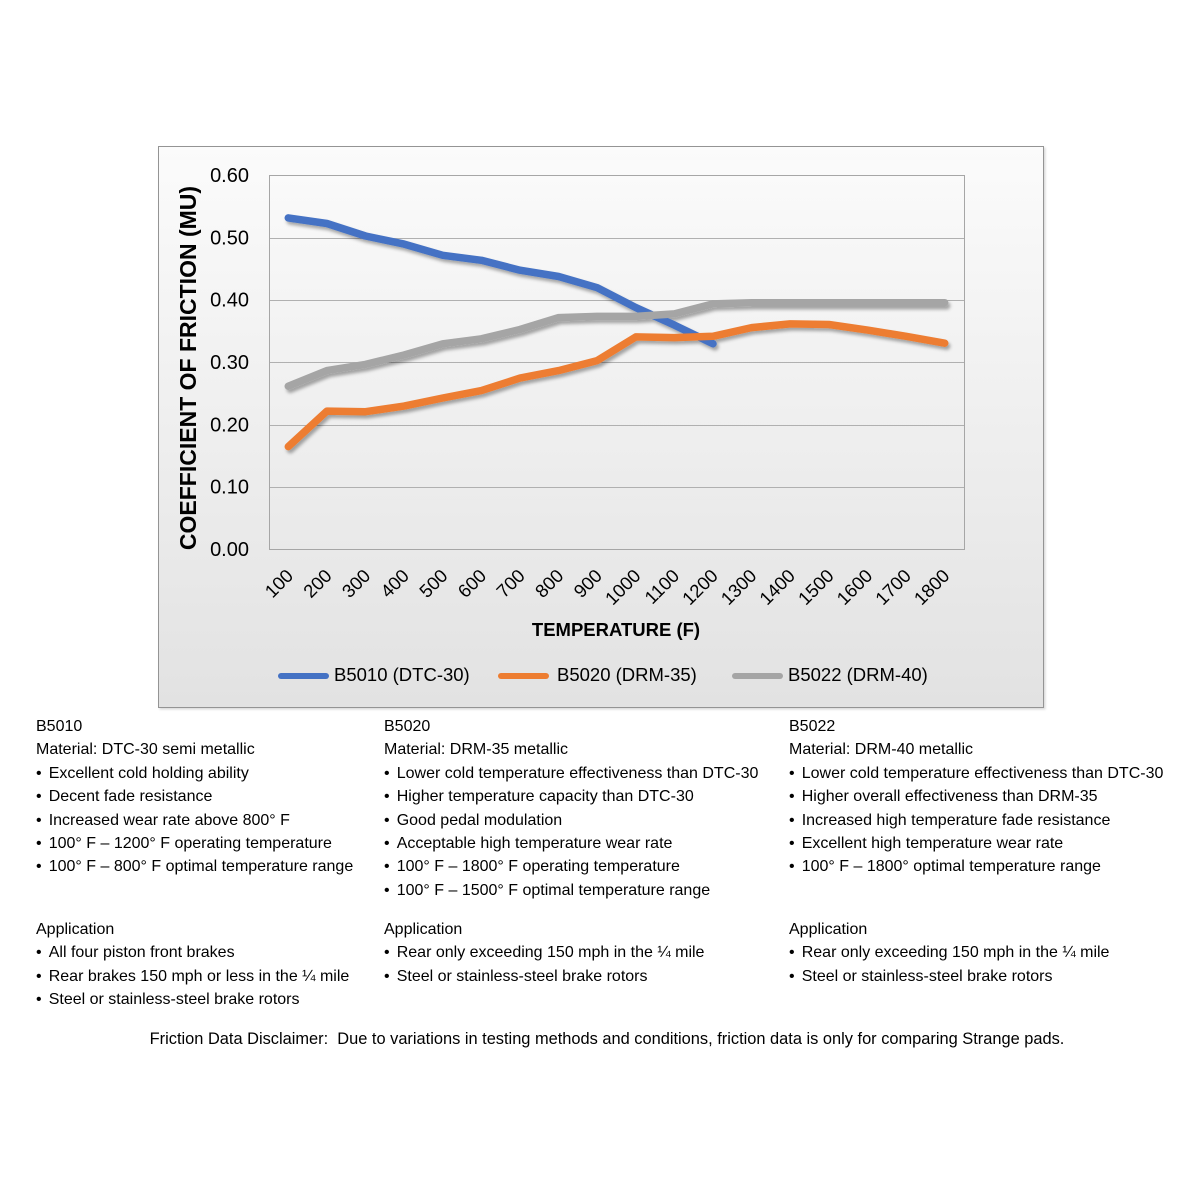 The height and width of the screenshot is (1200, 1200). Describe the element at coordinates (229, 488) in the screenshot. I see `svg-text: 0.10` at that location.